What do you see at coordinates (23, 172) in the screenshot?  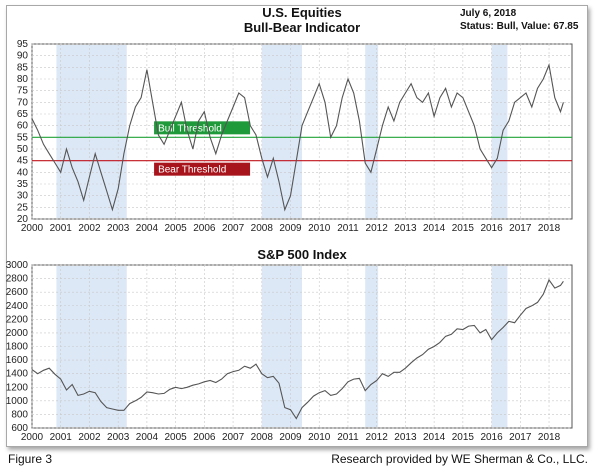 I see `y-tick-label: 40` at bounding box center [23, 172].